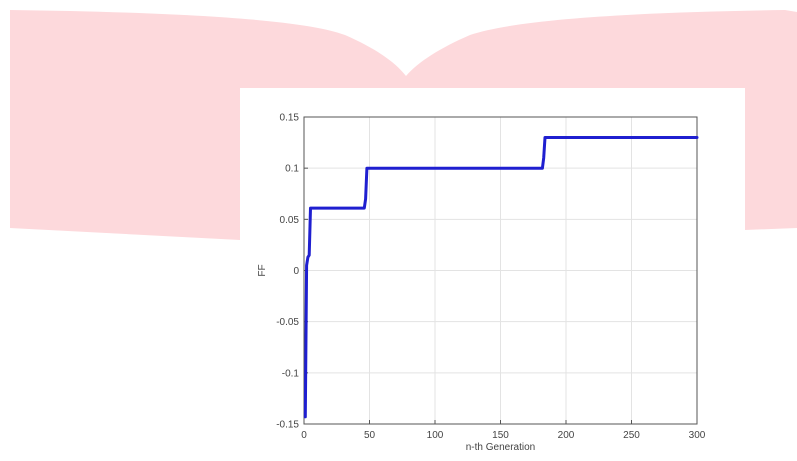 This screenshot has height=461, width=797. I want to click on x-tick-label: 0, so click(304, 435).